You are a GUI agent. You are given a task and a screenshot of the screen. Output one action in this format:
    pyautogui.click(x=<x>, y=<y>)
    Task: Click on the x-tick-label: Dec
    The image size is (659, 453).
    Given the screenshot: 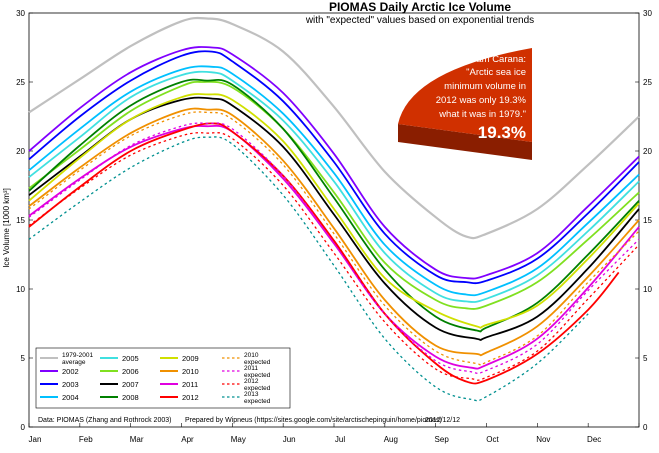 What is the action you would take?
    pyautogui.click(x=594, y=439)
    